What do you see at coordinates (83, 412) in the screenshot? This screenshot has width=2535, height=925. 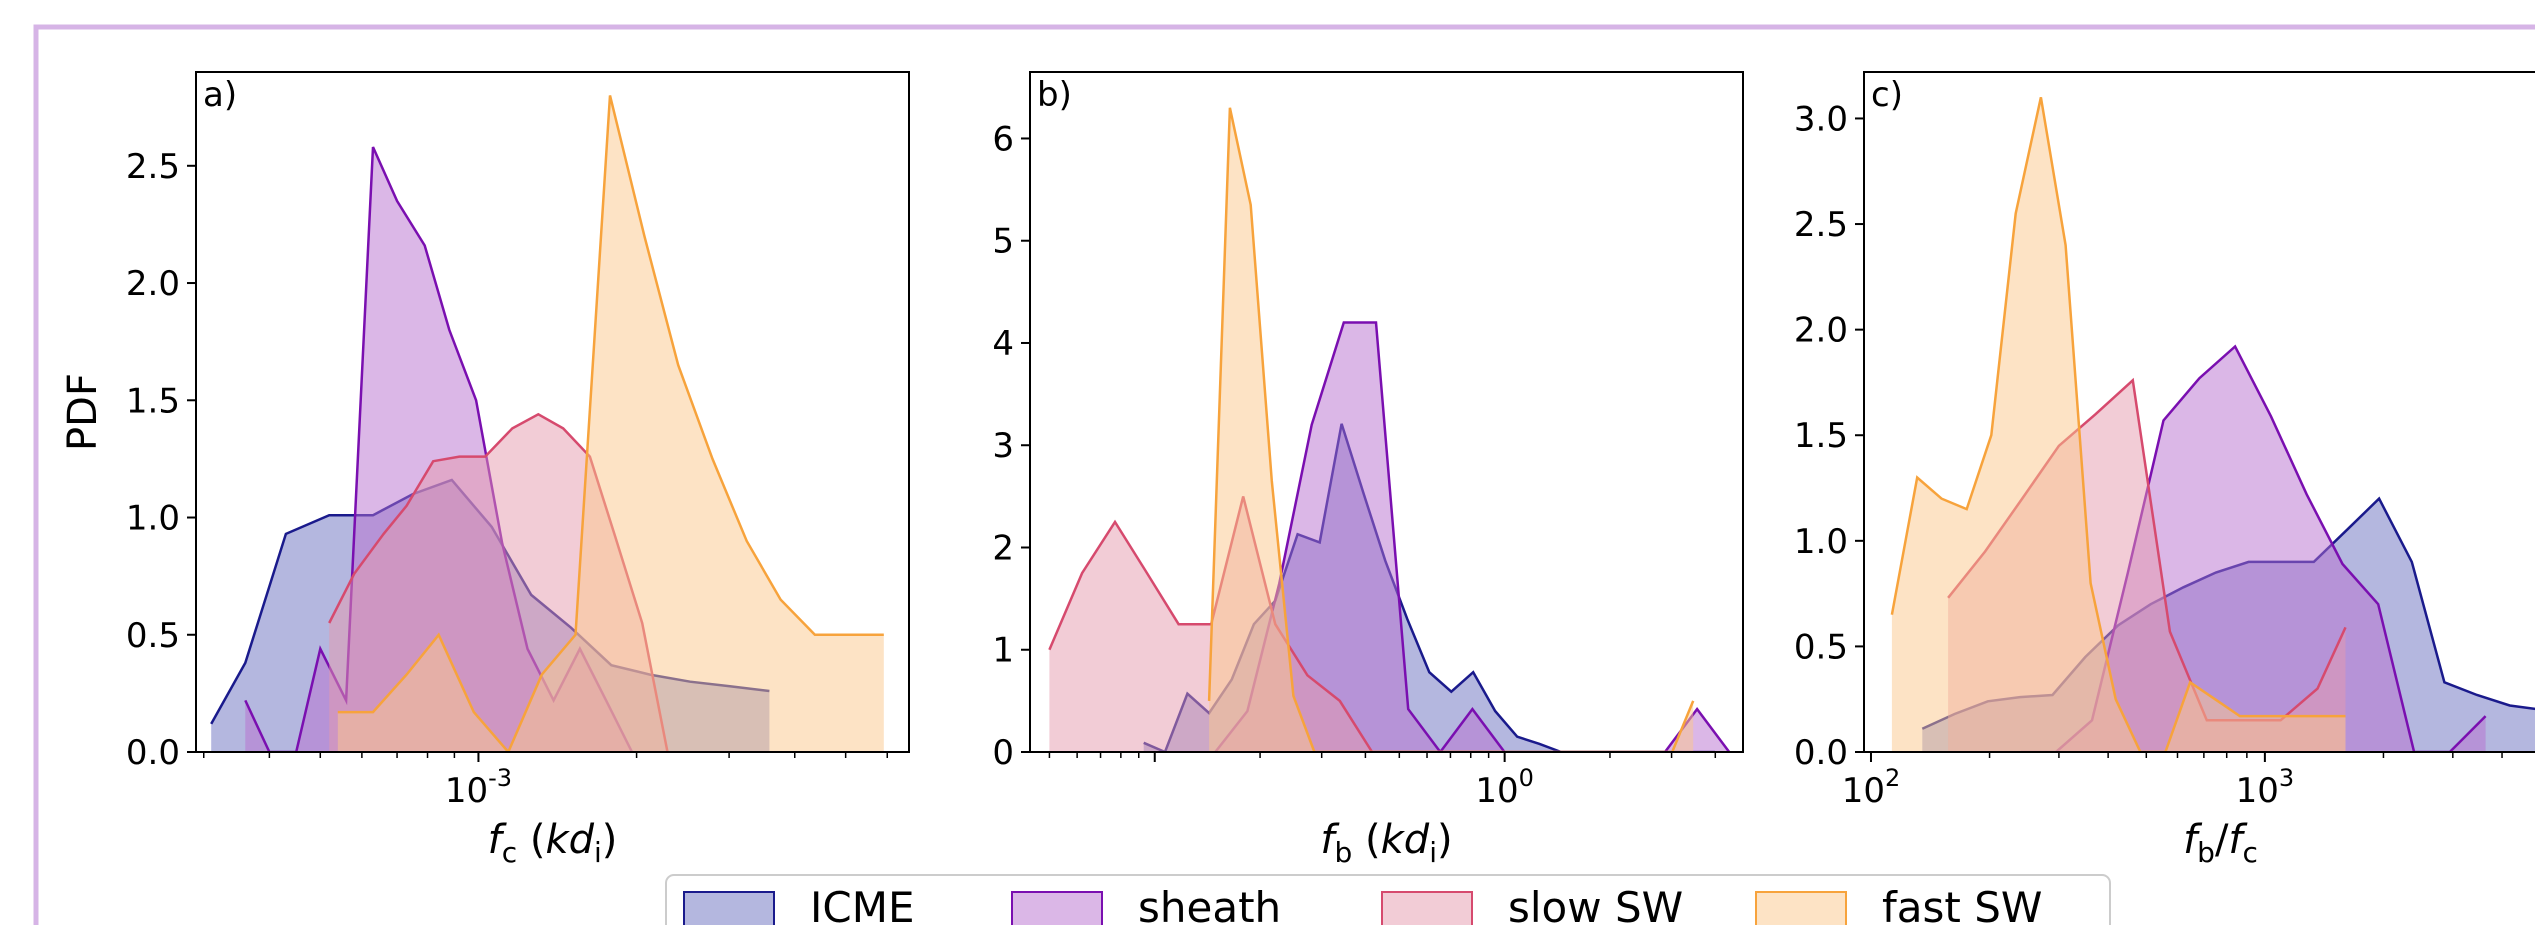 I see `y-axis-label: PDF` at bounding box center [83, 412].